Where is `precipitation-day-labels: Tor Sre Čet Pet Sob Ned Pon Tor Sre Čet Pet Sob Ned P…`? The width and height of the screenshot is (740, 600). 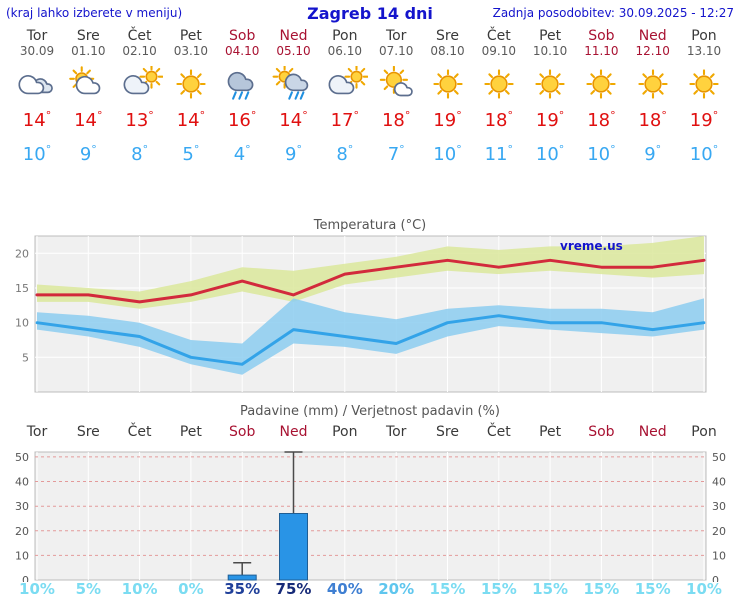
precipitation-day-labels: Tor Sre Čet Pet Sob Ned Pon Tor Sre Čet Pet Sob Ned P… is located at coordinates (370, 433).